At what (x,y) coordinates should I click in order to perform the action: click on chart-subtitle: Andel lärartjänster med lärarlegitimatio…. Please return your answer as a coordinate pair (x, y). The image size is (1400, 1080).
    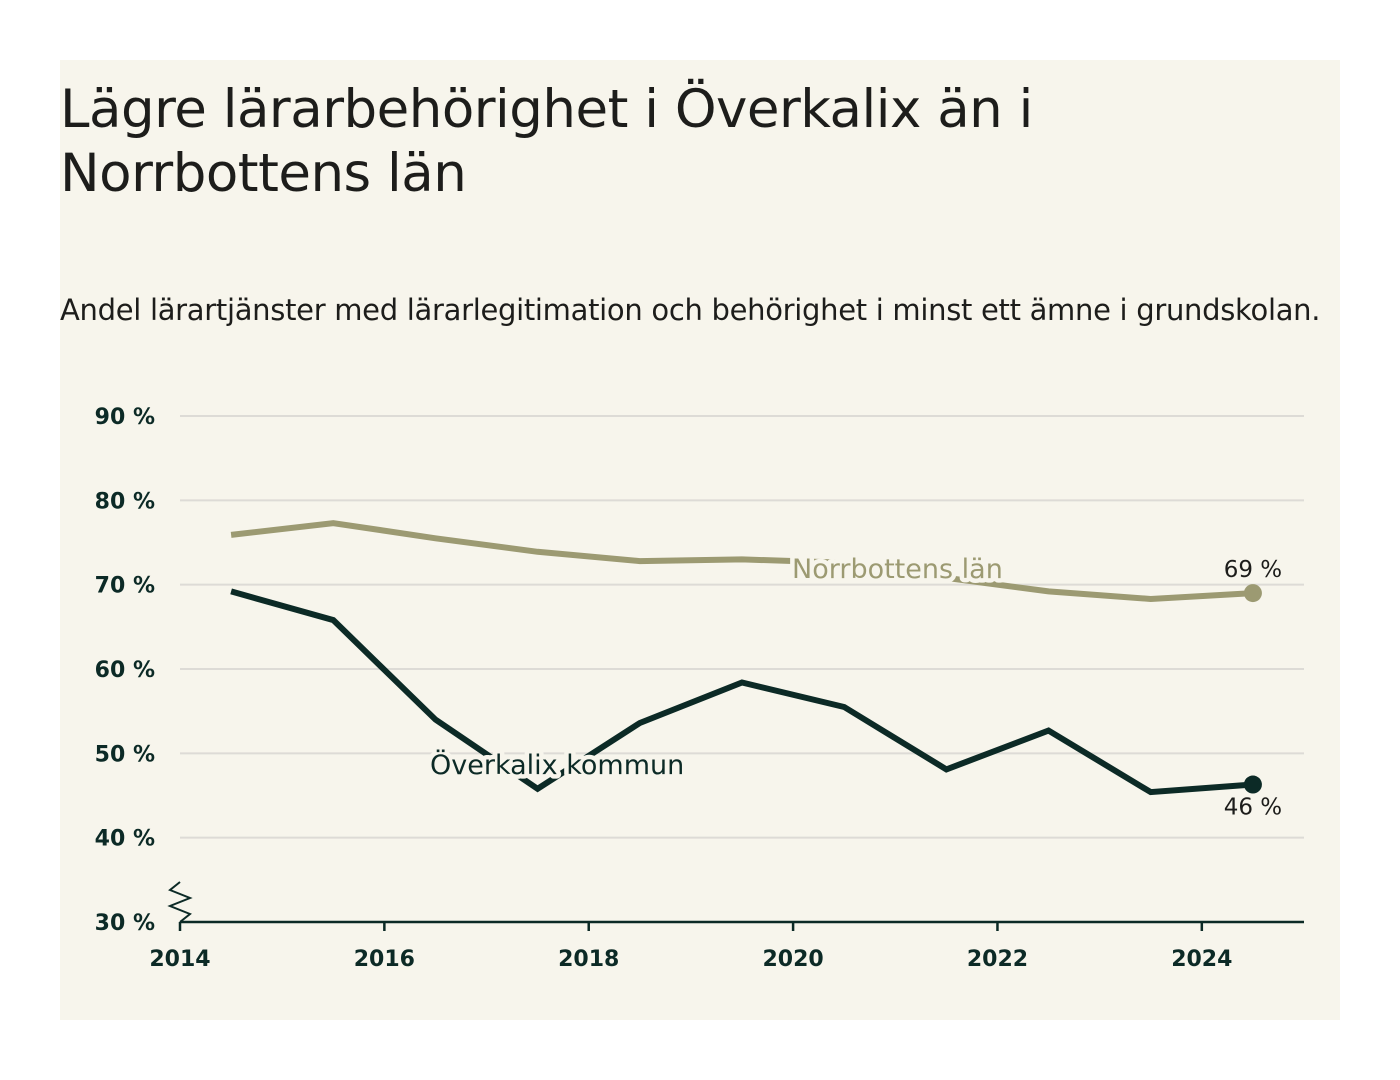
    Looking at the image, I should click on (690, 310).